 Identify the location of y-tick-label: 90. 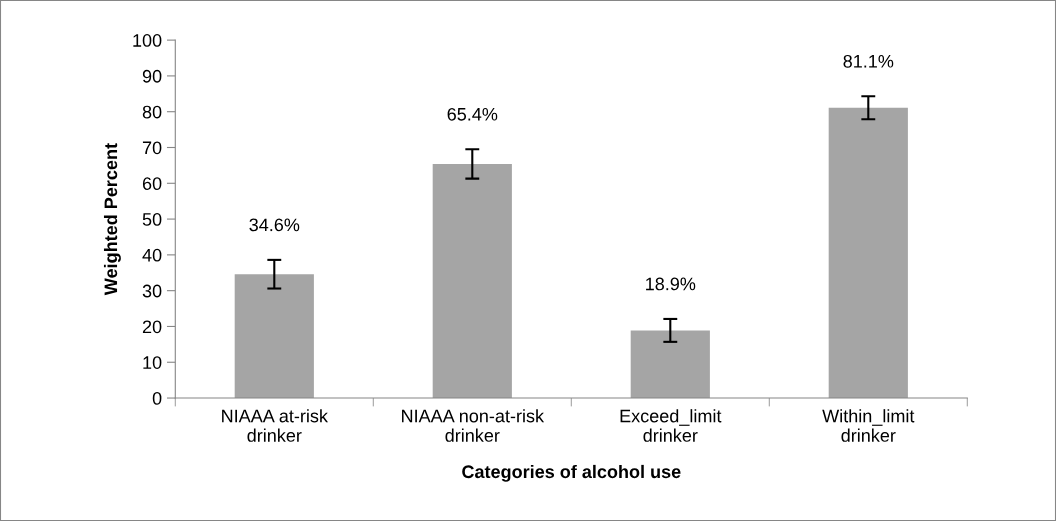
(152, 76).